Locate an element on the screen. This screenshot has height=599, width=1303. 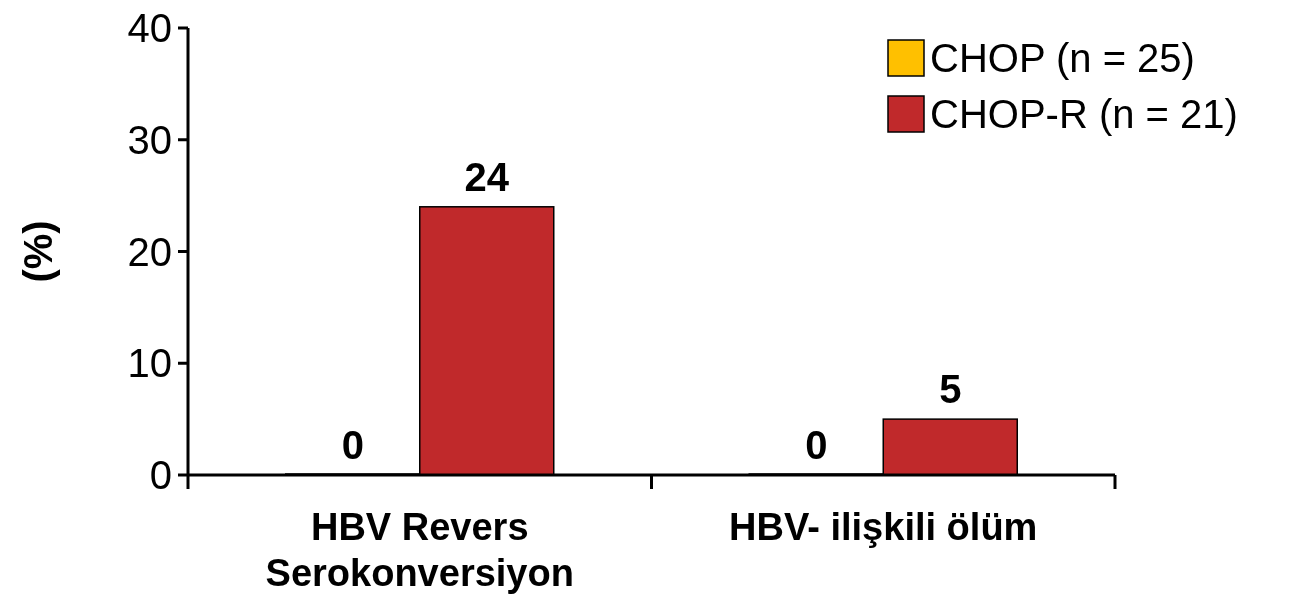
x-tick-label: HBV Revers Serokonversiyon is located at coordinates (419, 550).